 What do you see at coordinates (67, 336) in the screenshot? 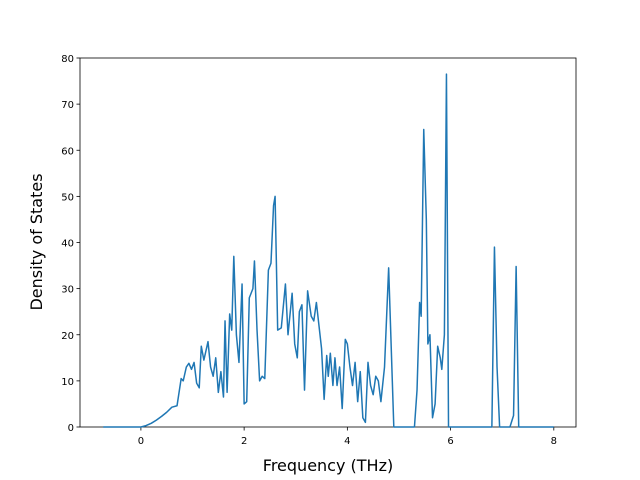
I see `y-tick-label: 20` at bounding box center [67, 336].